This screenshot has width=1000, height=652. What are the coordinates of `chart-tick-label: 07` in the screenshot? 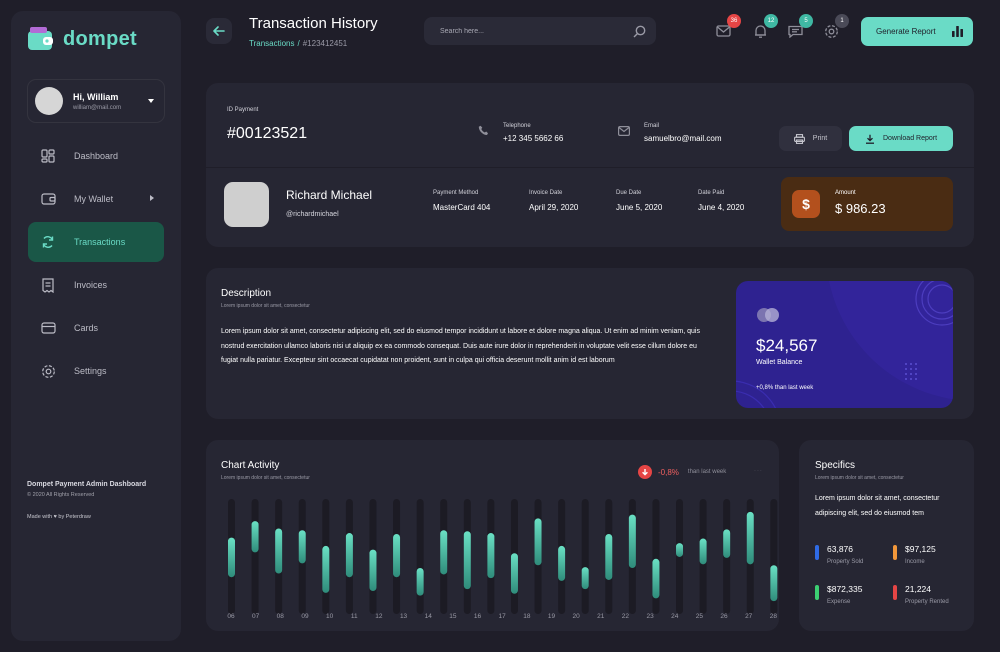 It's located at (256, 616).